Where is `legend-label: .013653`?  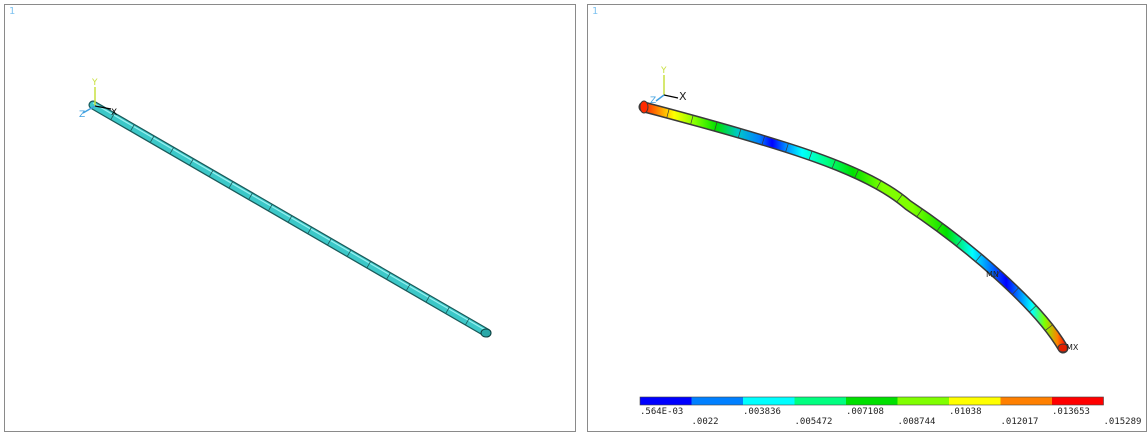 legend-label: .013653 is located at coordinates (1071, 412).